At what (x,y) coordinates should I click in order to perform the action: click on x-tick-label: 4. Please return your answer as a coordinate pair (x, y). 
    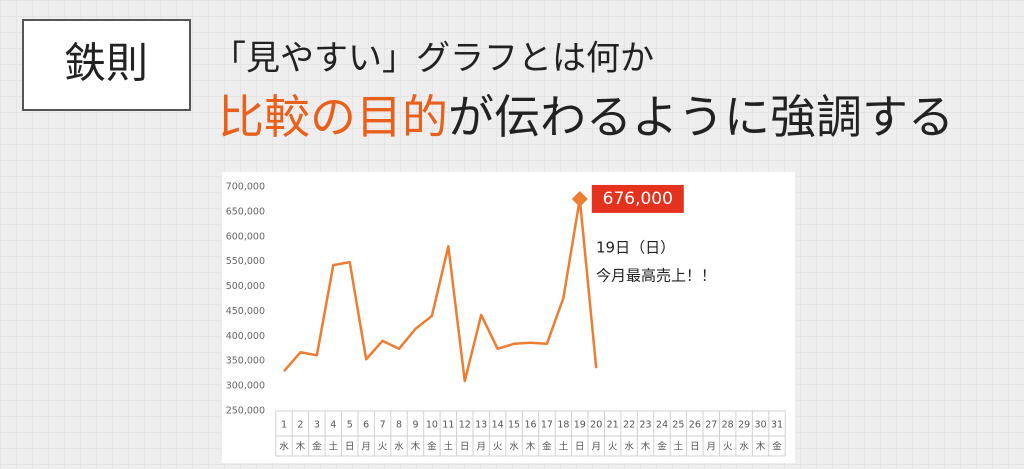
    Looking at the image, I should click on (333, 425).